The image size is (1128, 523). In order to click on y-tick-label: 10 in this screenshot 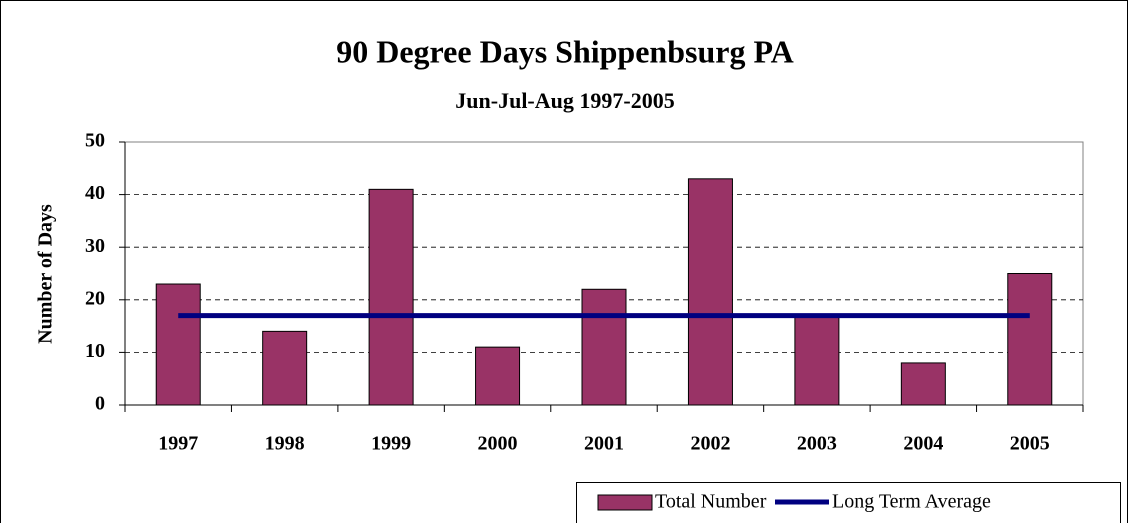, I will do `click(95, 351)`.